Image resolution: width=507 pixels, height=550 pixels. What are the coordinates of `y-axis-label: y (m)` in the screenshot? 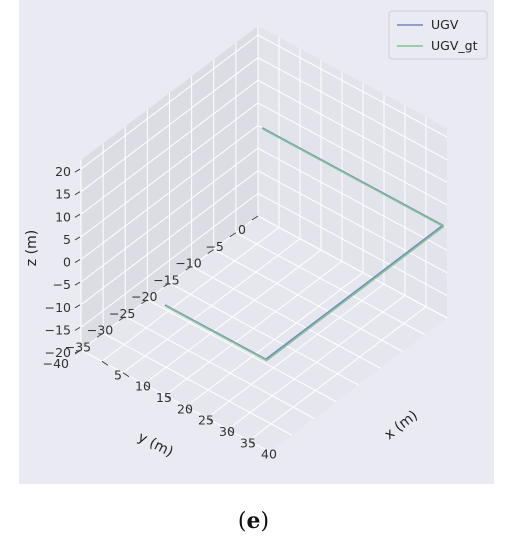 It's located at (155, 444).